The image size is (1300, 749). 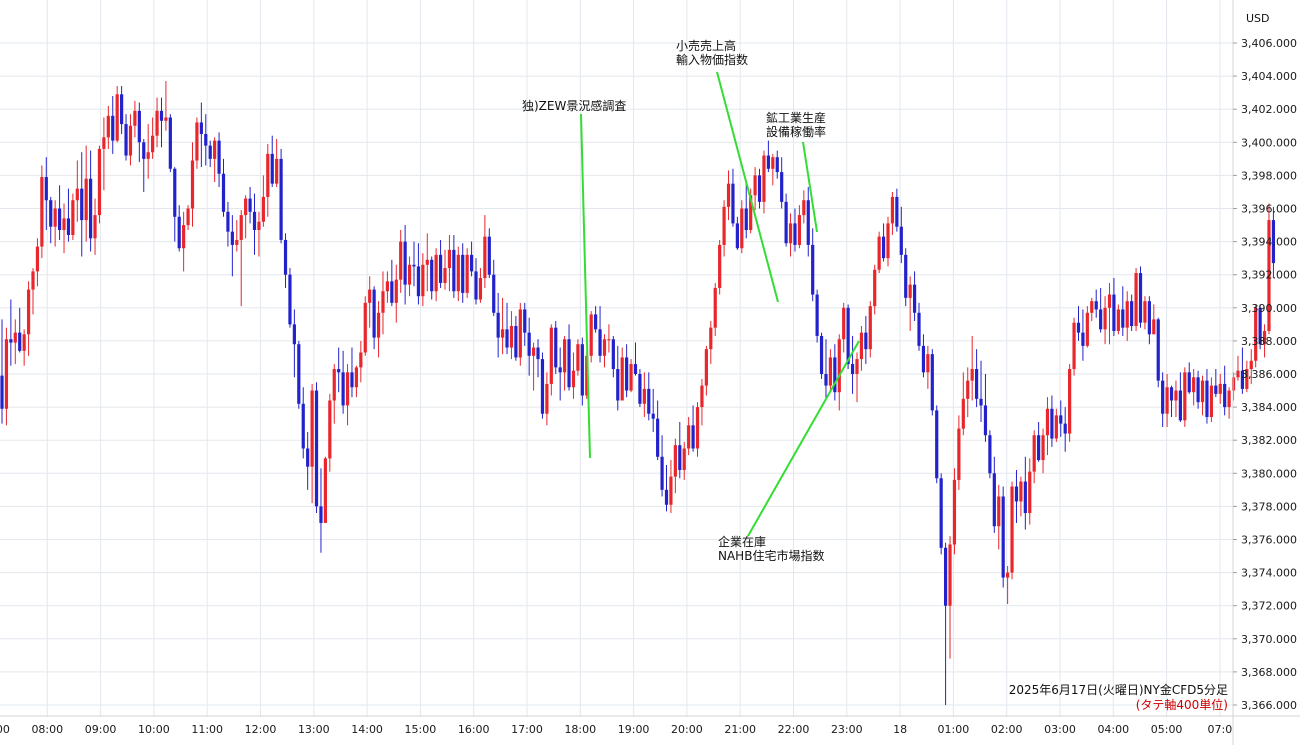 What do you see at coordinates (1269, 606) in the screenshot?
I see `y-tick-label: 3,372.000` at bounding box center [1269, 606].